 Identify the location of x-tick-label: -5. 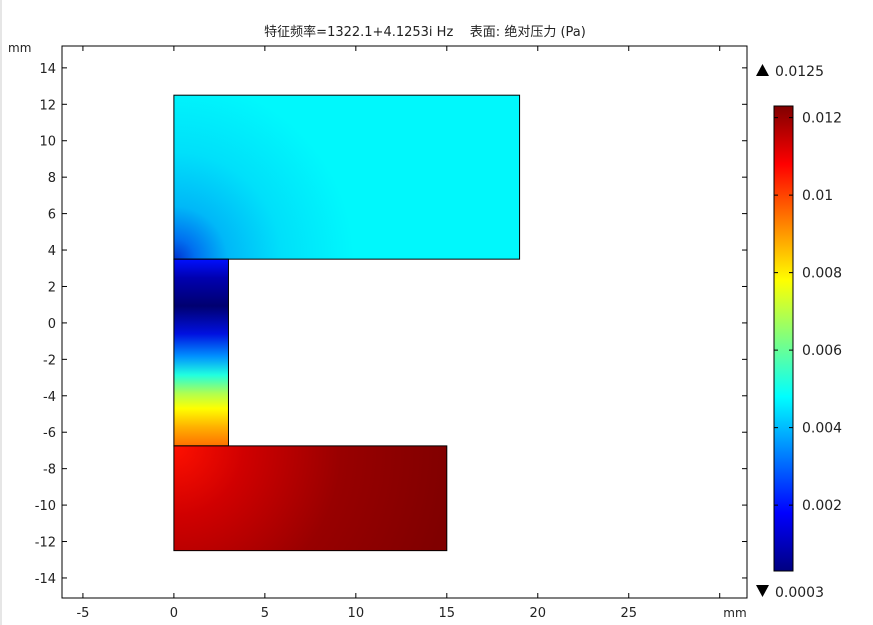
(82, 613).